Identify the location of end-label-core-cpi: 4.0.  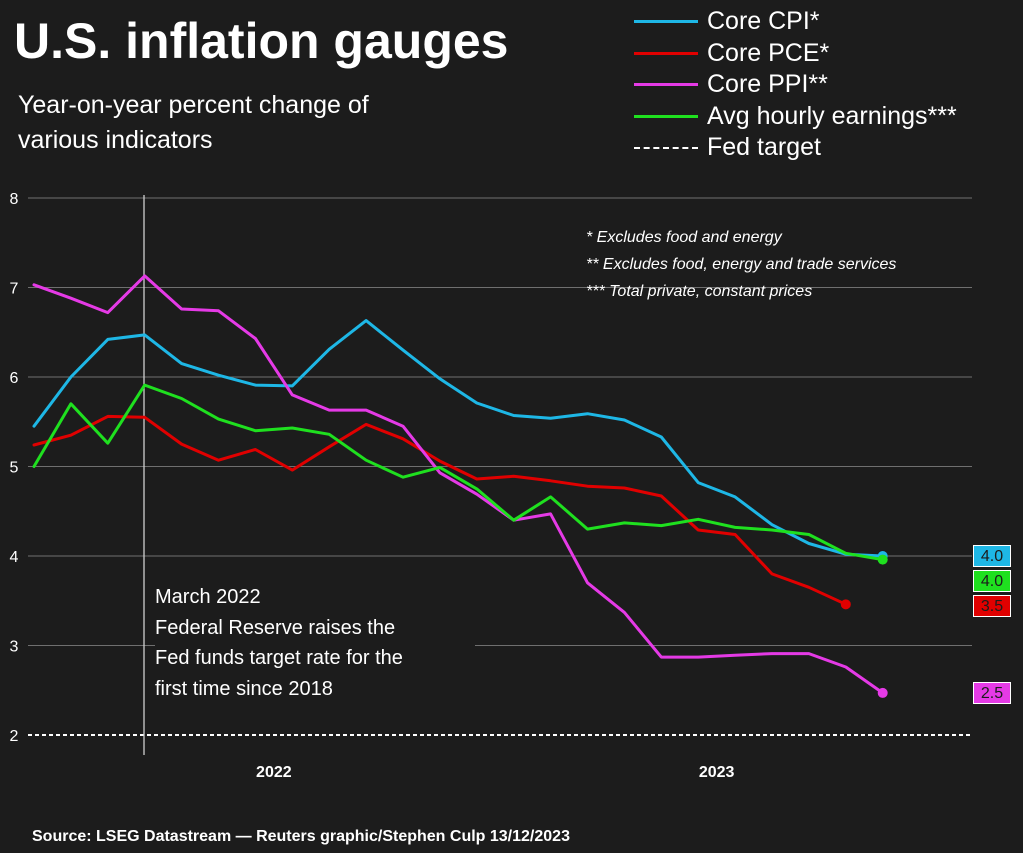
(992, 556).